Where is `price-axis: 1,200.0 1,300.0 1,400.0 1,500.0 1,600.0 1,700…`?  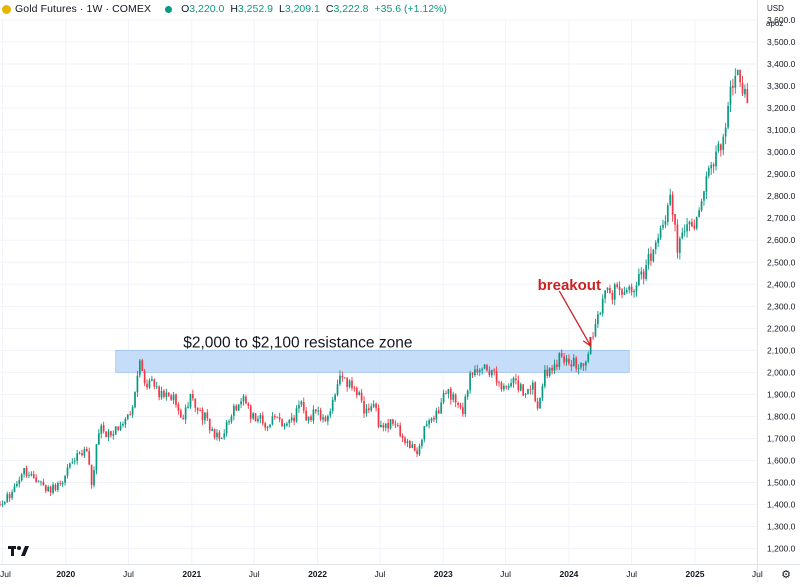
price-axis: 1,200.0 1,300.0 1,400.0 1,500.0 1,600.0 1,700… is located at coordinates (776, 291).